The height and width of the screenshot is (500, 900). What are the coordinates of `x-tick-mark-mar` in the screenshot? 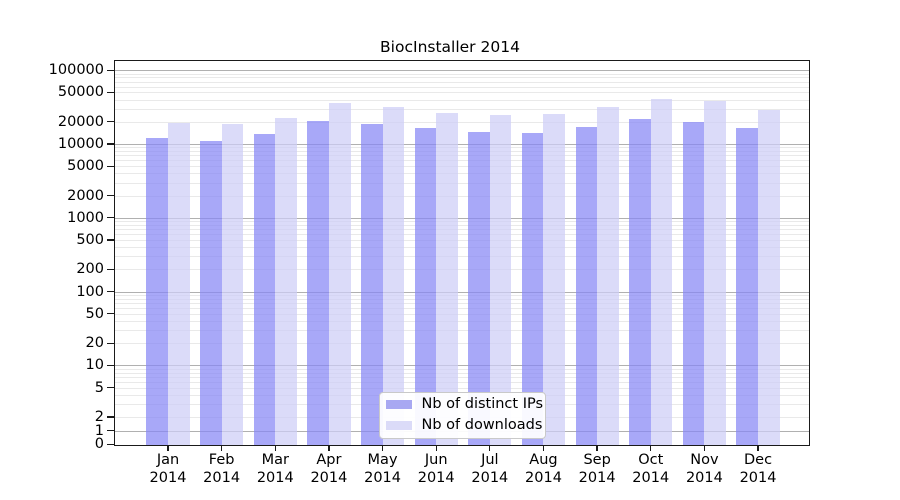 It's located at (275, 448).